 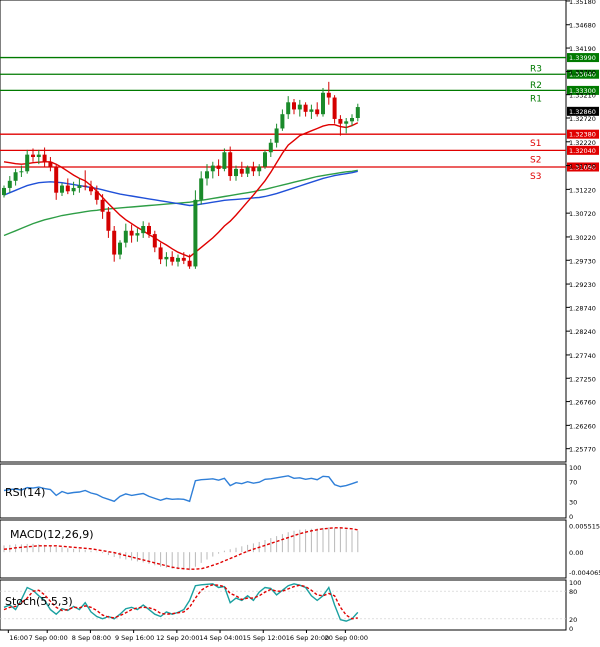 What do you see at coordinates (177, 638) in the screenshot?
I see `time-tick-label: 12 Sep 20:00` at bounding box center [177, 638].